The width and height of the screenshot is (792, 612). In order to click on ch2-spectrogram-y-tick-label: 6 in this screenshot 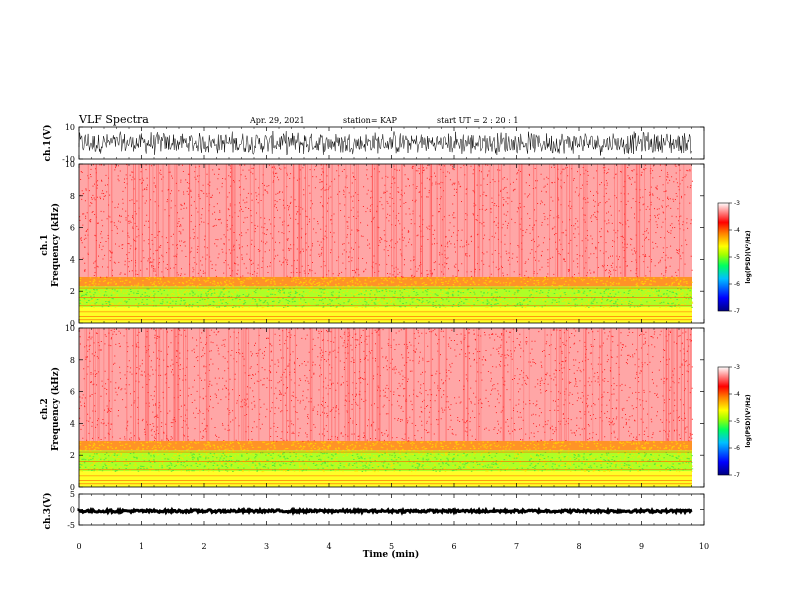, I will do `click(72, 392)`.